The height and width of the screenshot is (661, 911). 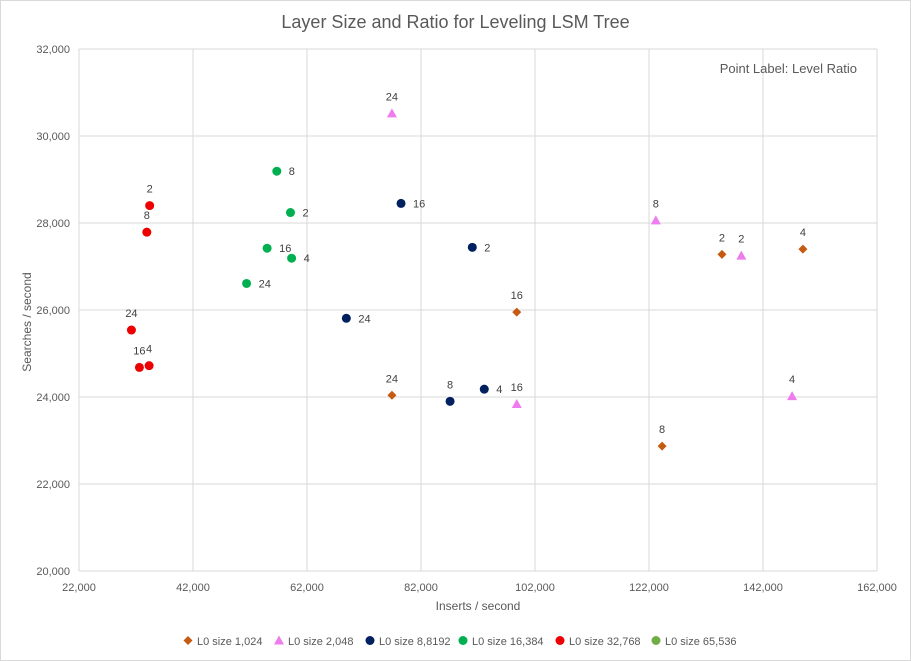 What do you see at coordinates (788, 68) in the screenshot?
I see `point-label-annotation: Point Label: Level Ratio` at bounding box center [788, 68].